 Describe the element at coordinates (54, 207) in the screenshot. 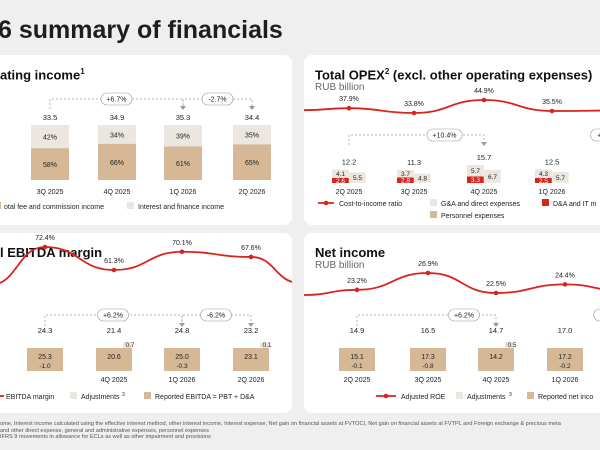

I see `legend-label: otal fee and commission income` at that location.